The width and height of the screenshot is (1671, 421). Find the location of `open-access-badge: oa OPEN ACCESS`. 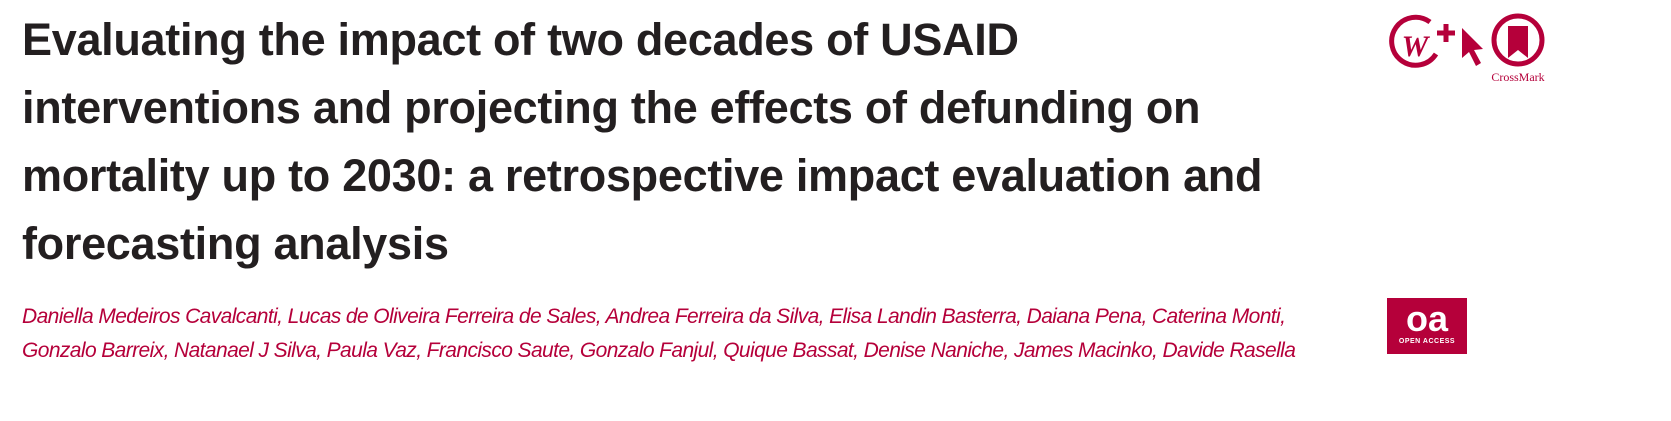

open-access-badge: oa OPEN ACCESS is located at coordinates (1427, 326).